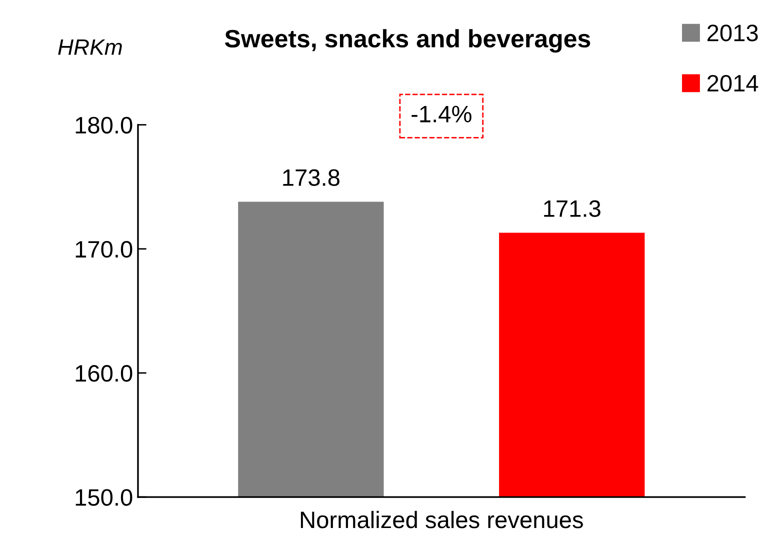  Describe the element at coordinates (441, 519) in the screenshot. I see `x-tick-label: Normalized sales revenues` at that location.